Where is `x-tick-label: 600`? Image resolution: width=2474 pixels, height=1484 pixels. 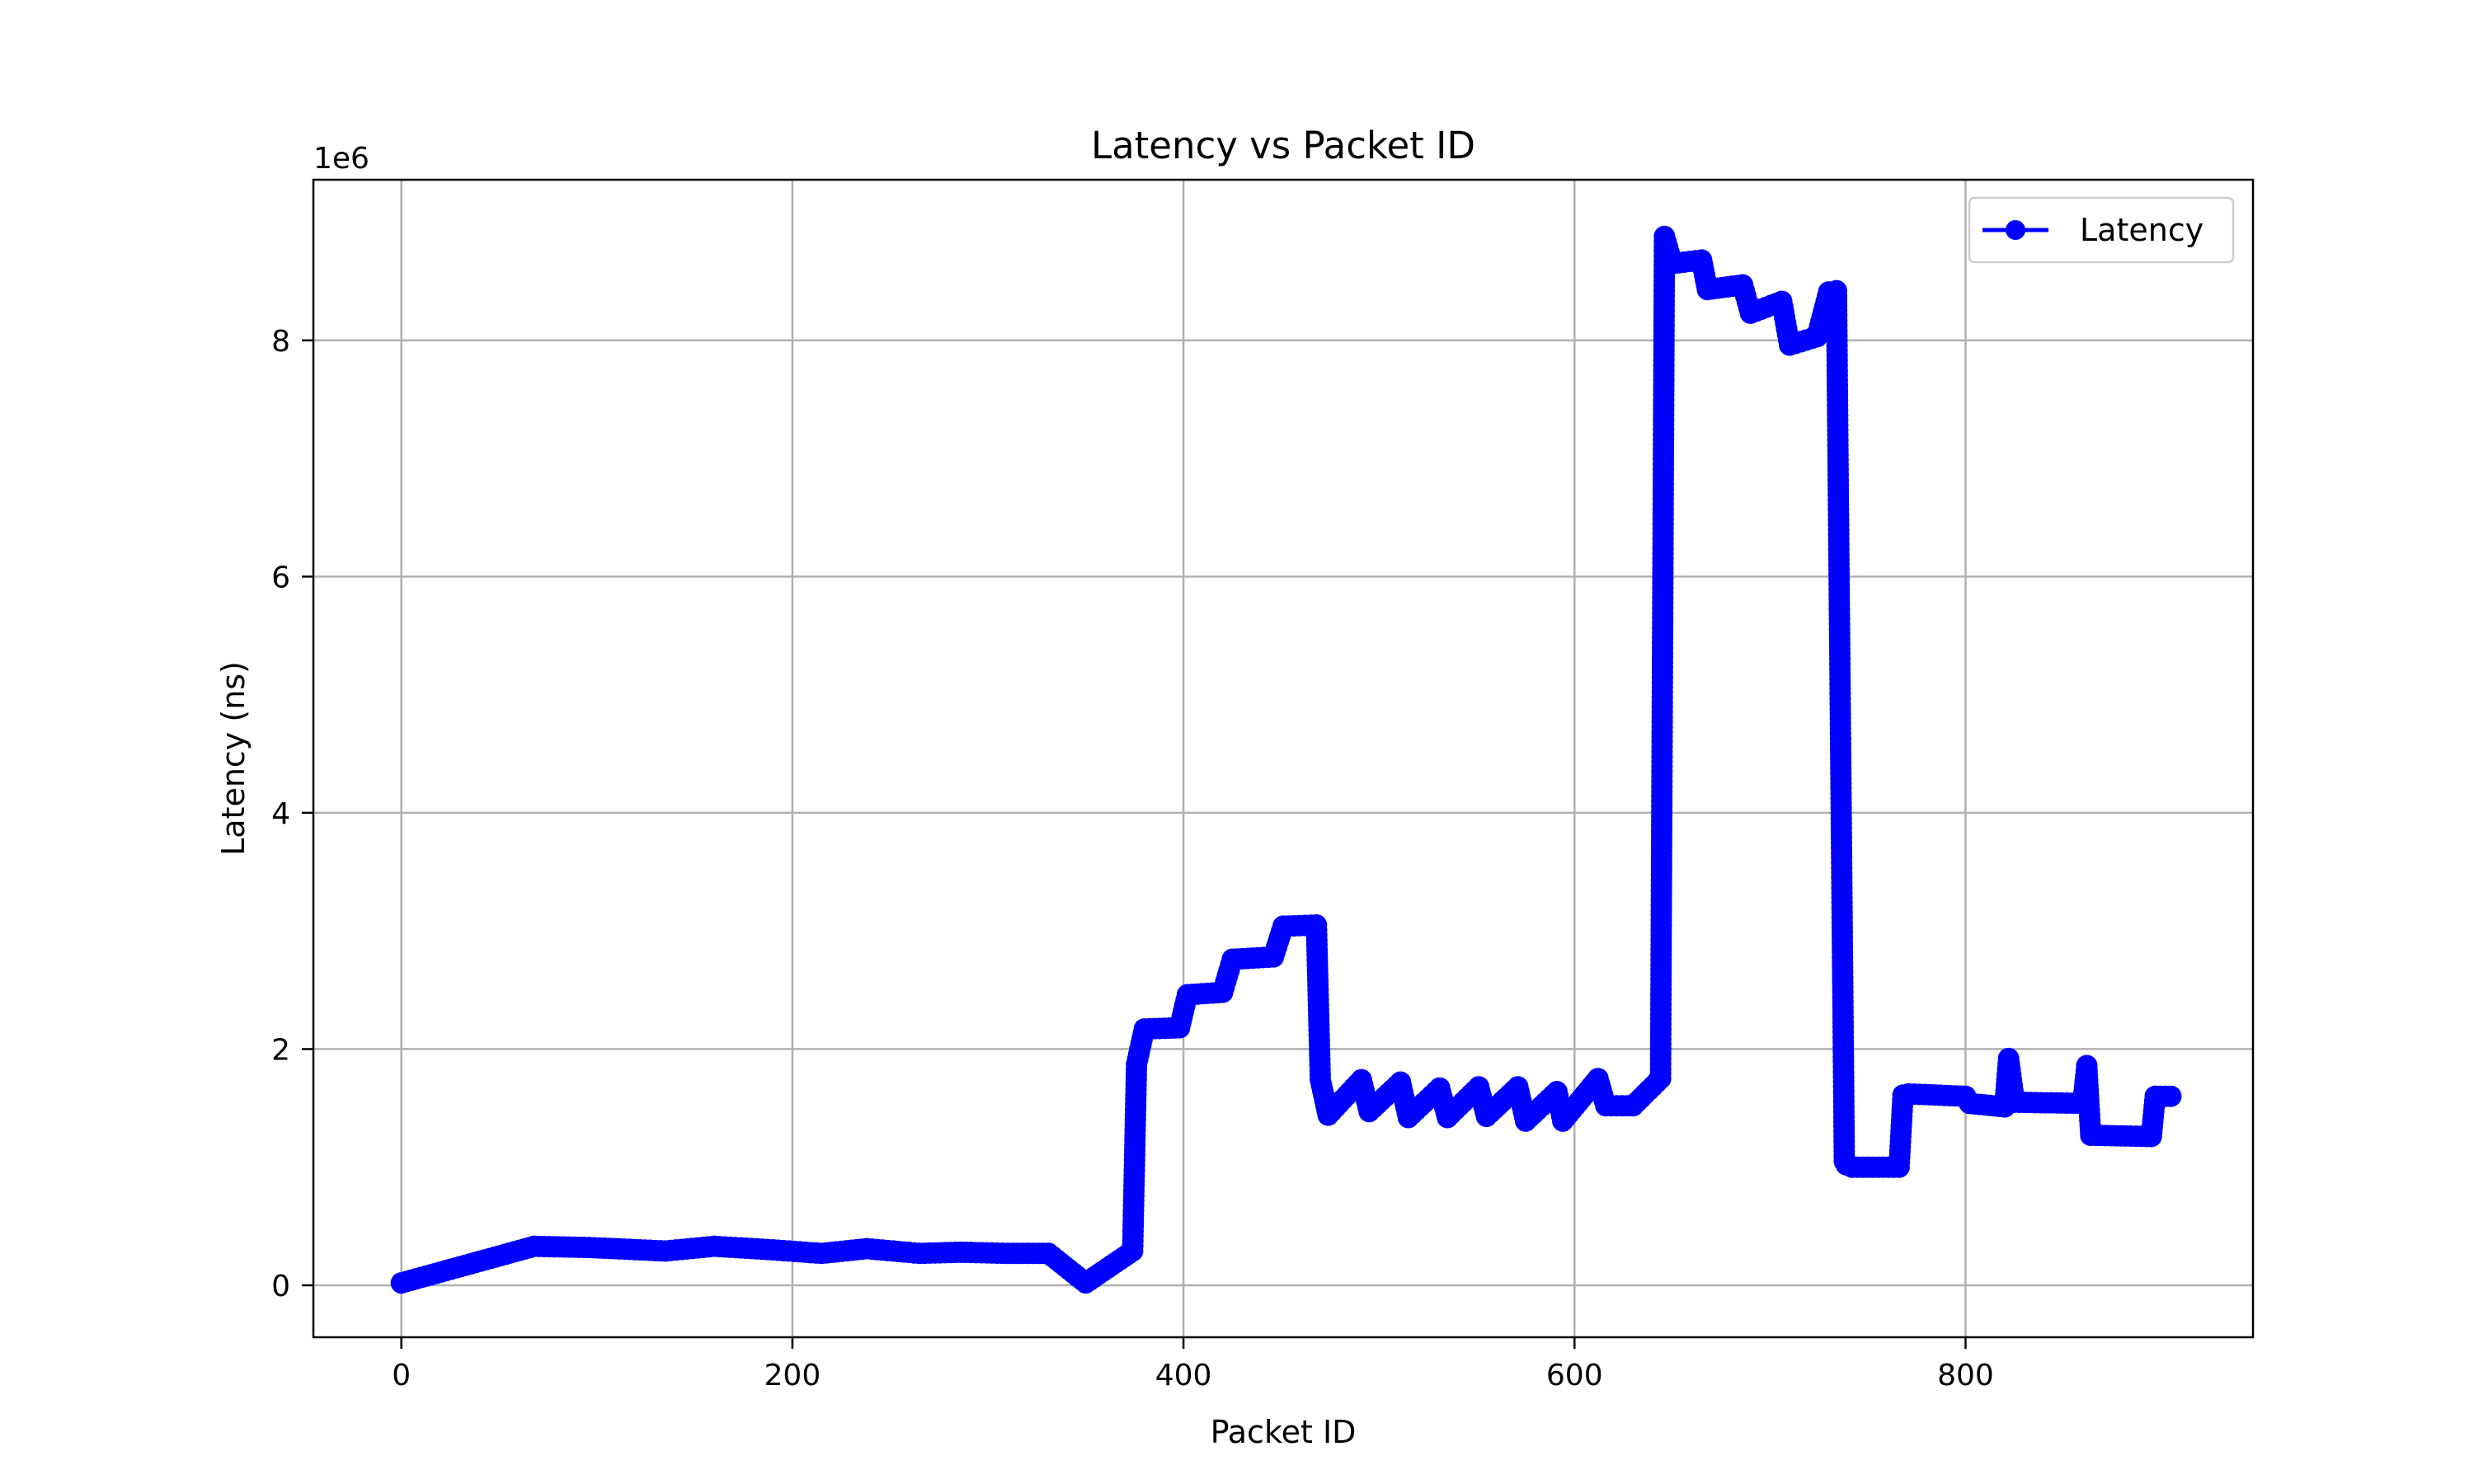 x-tick-label: 600 is located at coordinates (1574, 1375).